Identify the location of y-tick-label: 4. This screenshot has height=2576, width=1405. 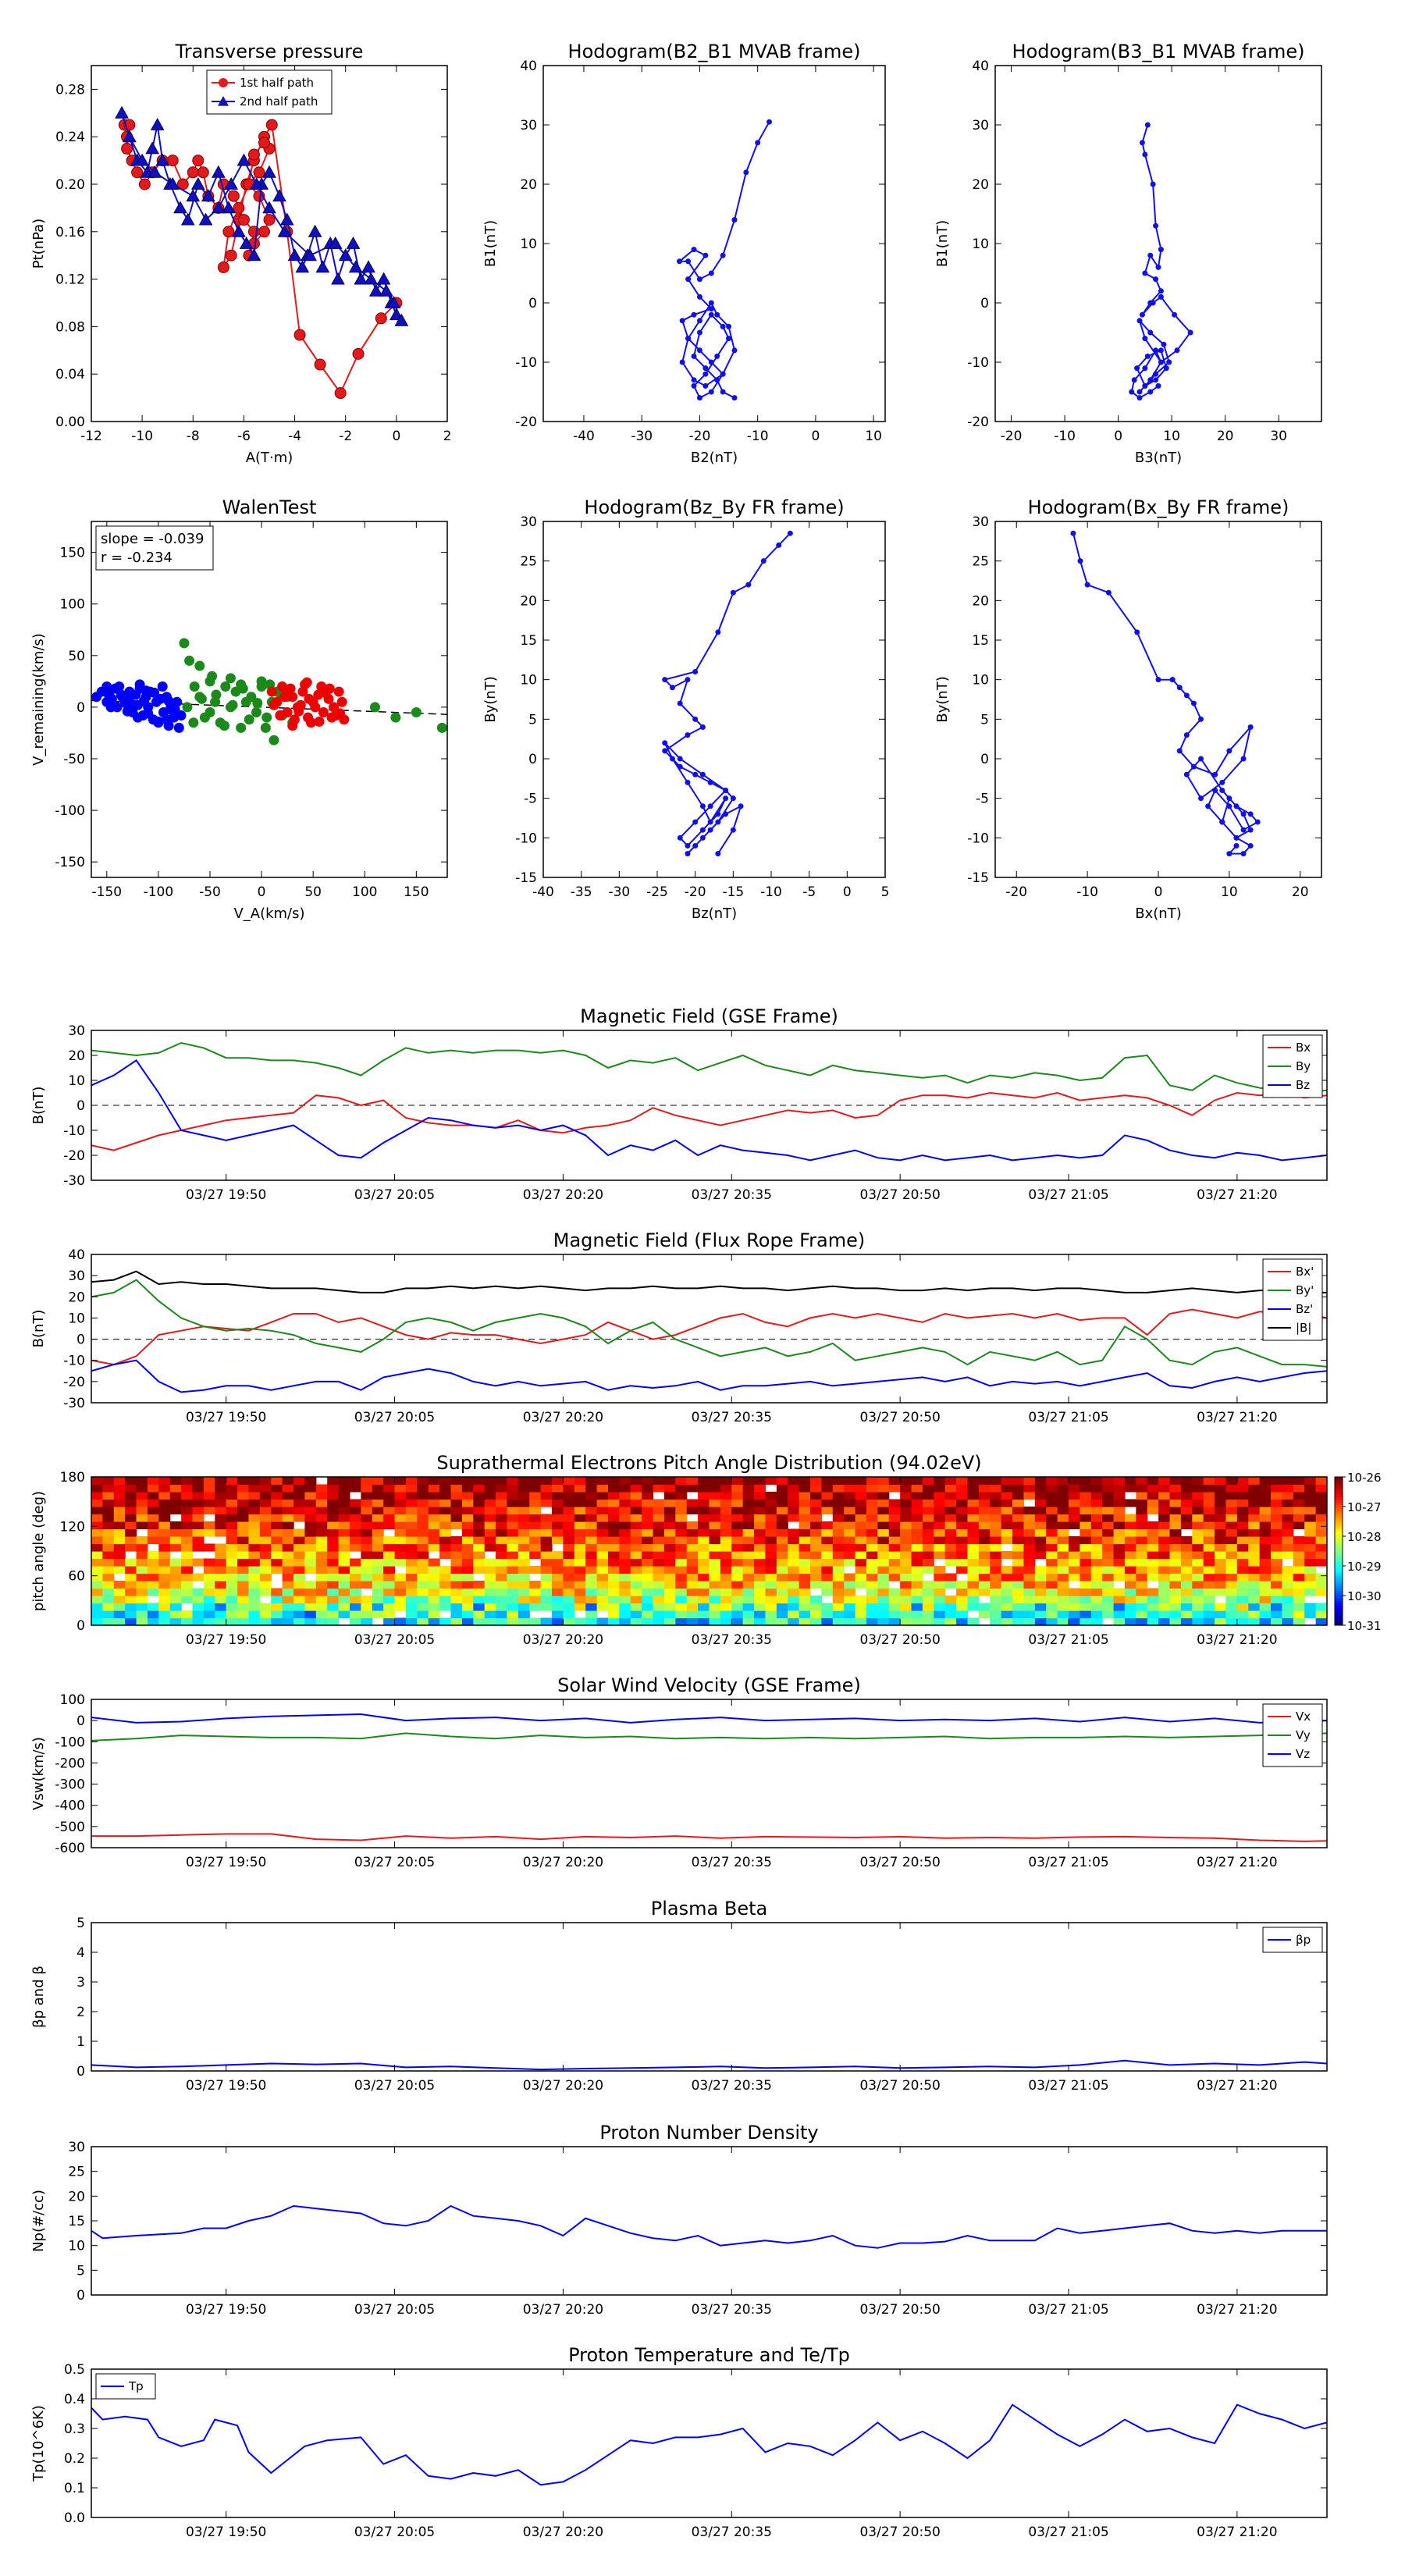
(81, 1953).